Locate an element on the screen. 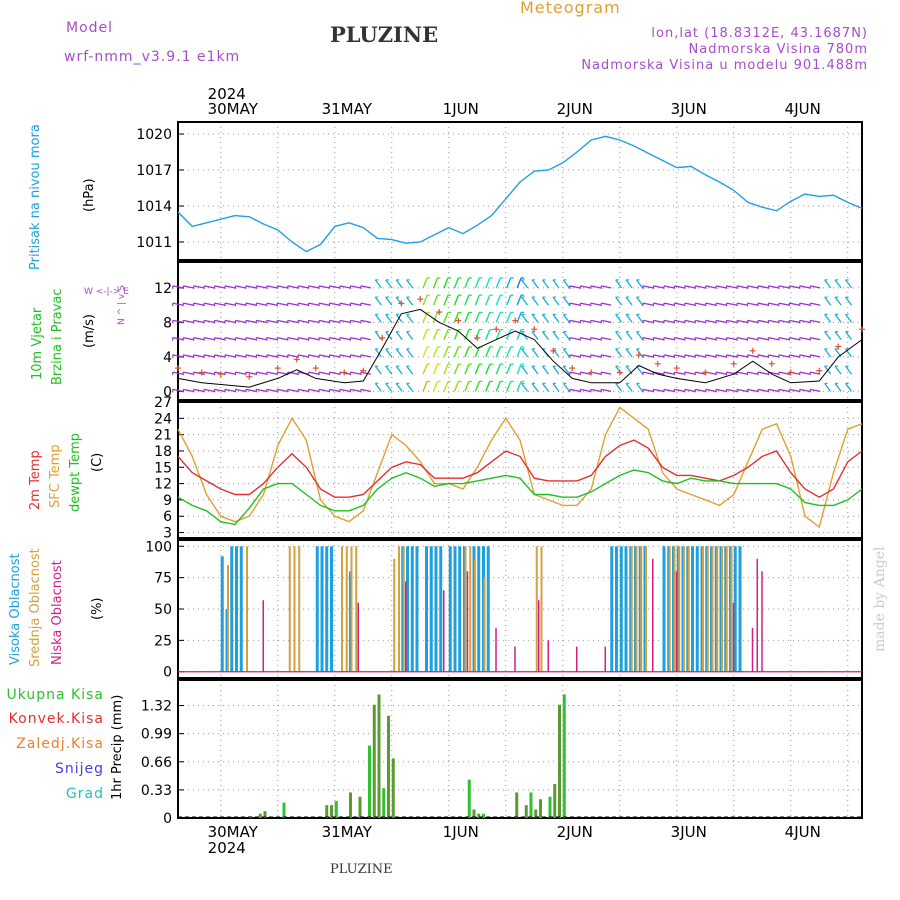 This screenshot has height=900, width=900. y-tick-label: 3 is located at coordinates (167, 534).